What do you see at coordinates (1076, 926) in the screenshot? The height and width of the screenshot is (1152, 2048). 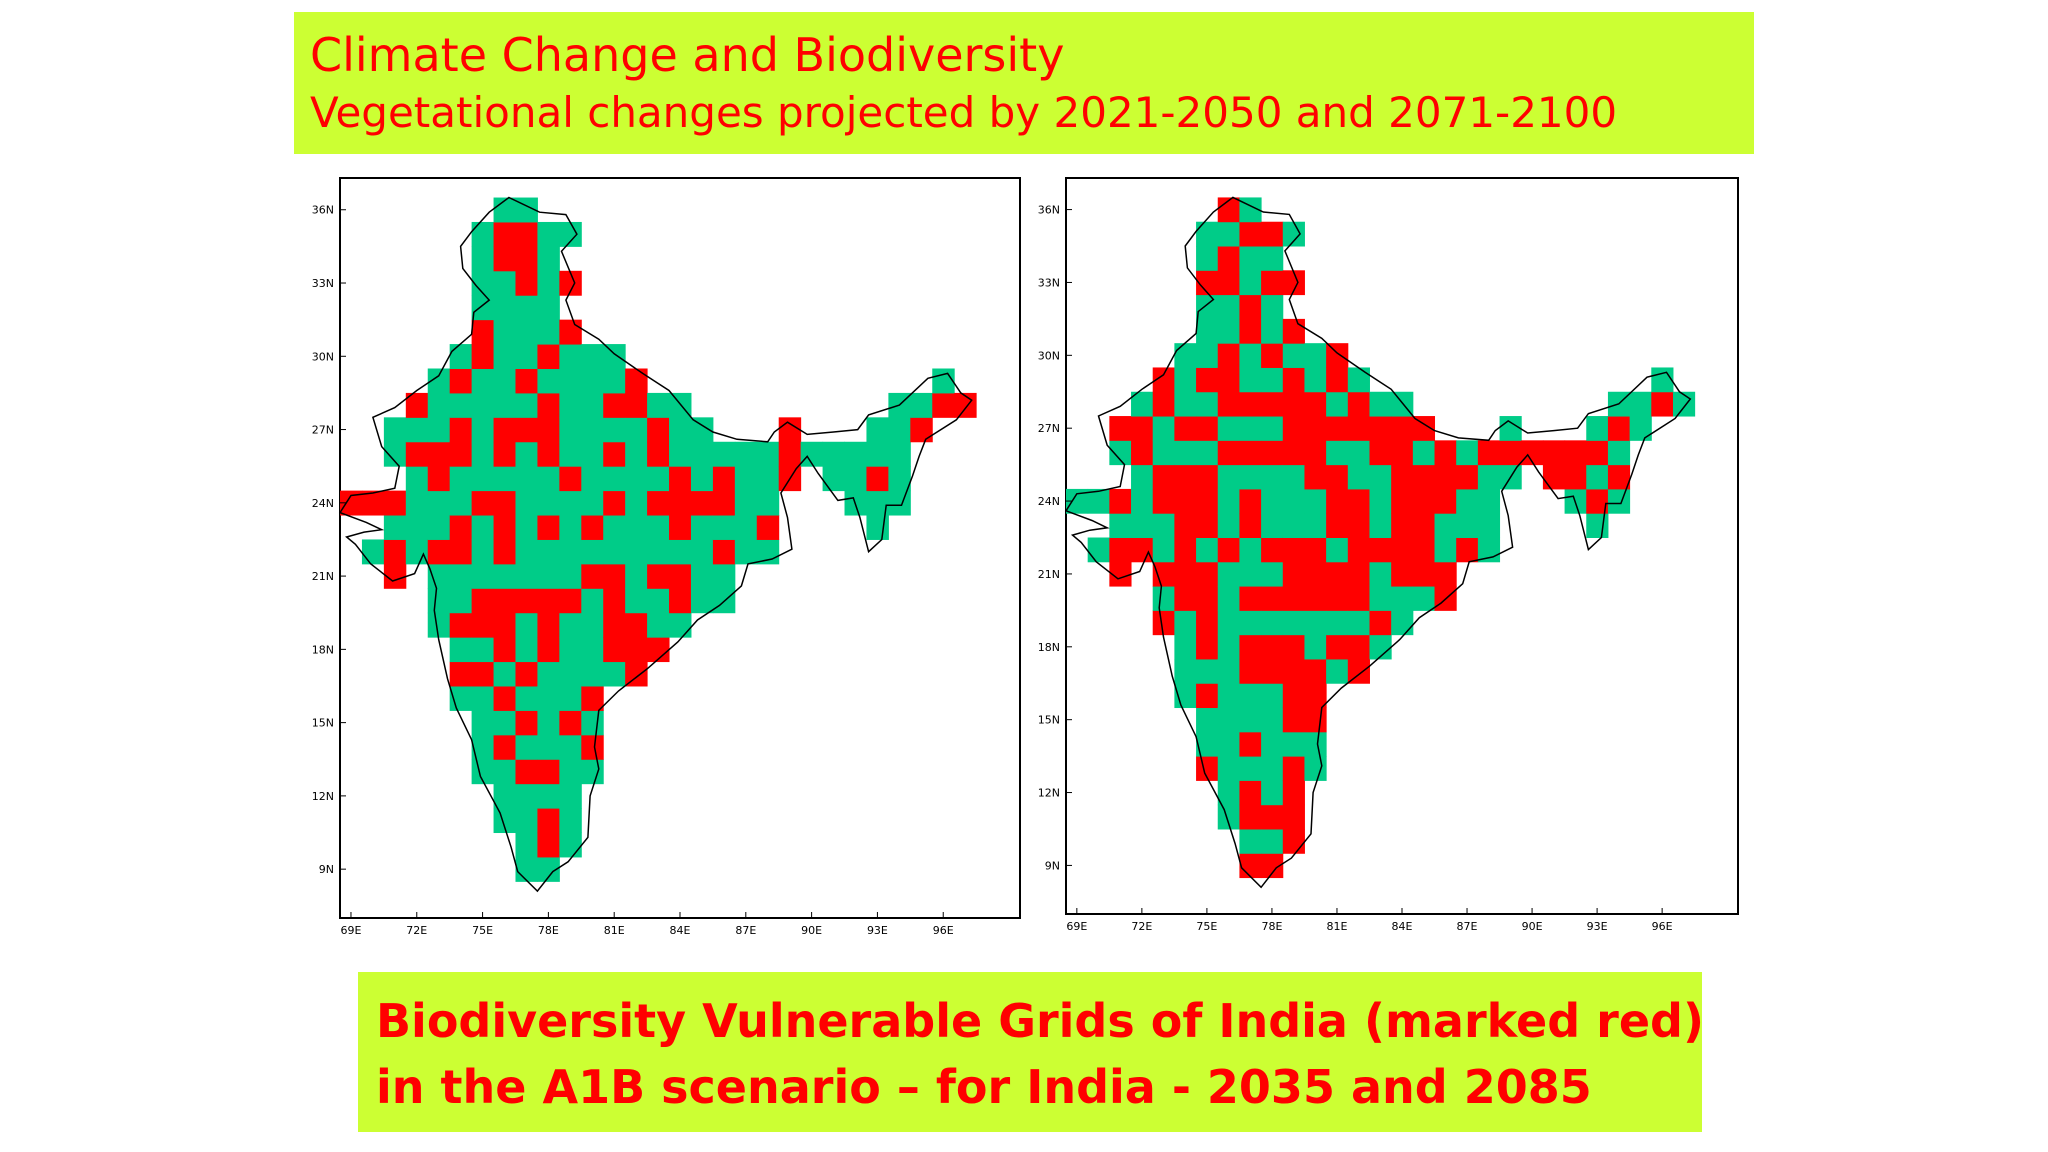 I see `lon-tick-label: 69E` at bounding box center [1076, 926].